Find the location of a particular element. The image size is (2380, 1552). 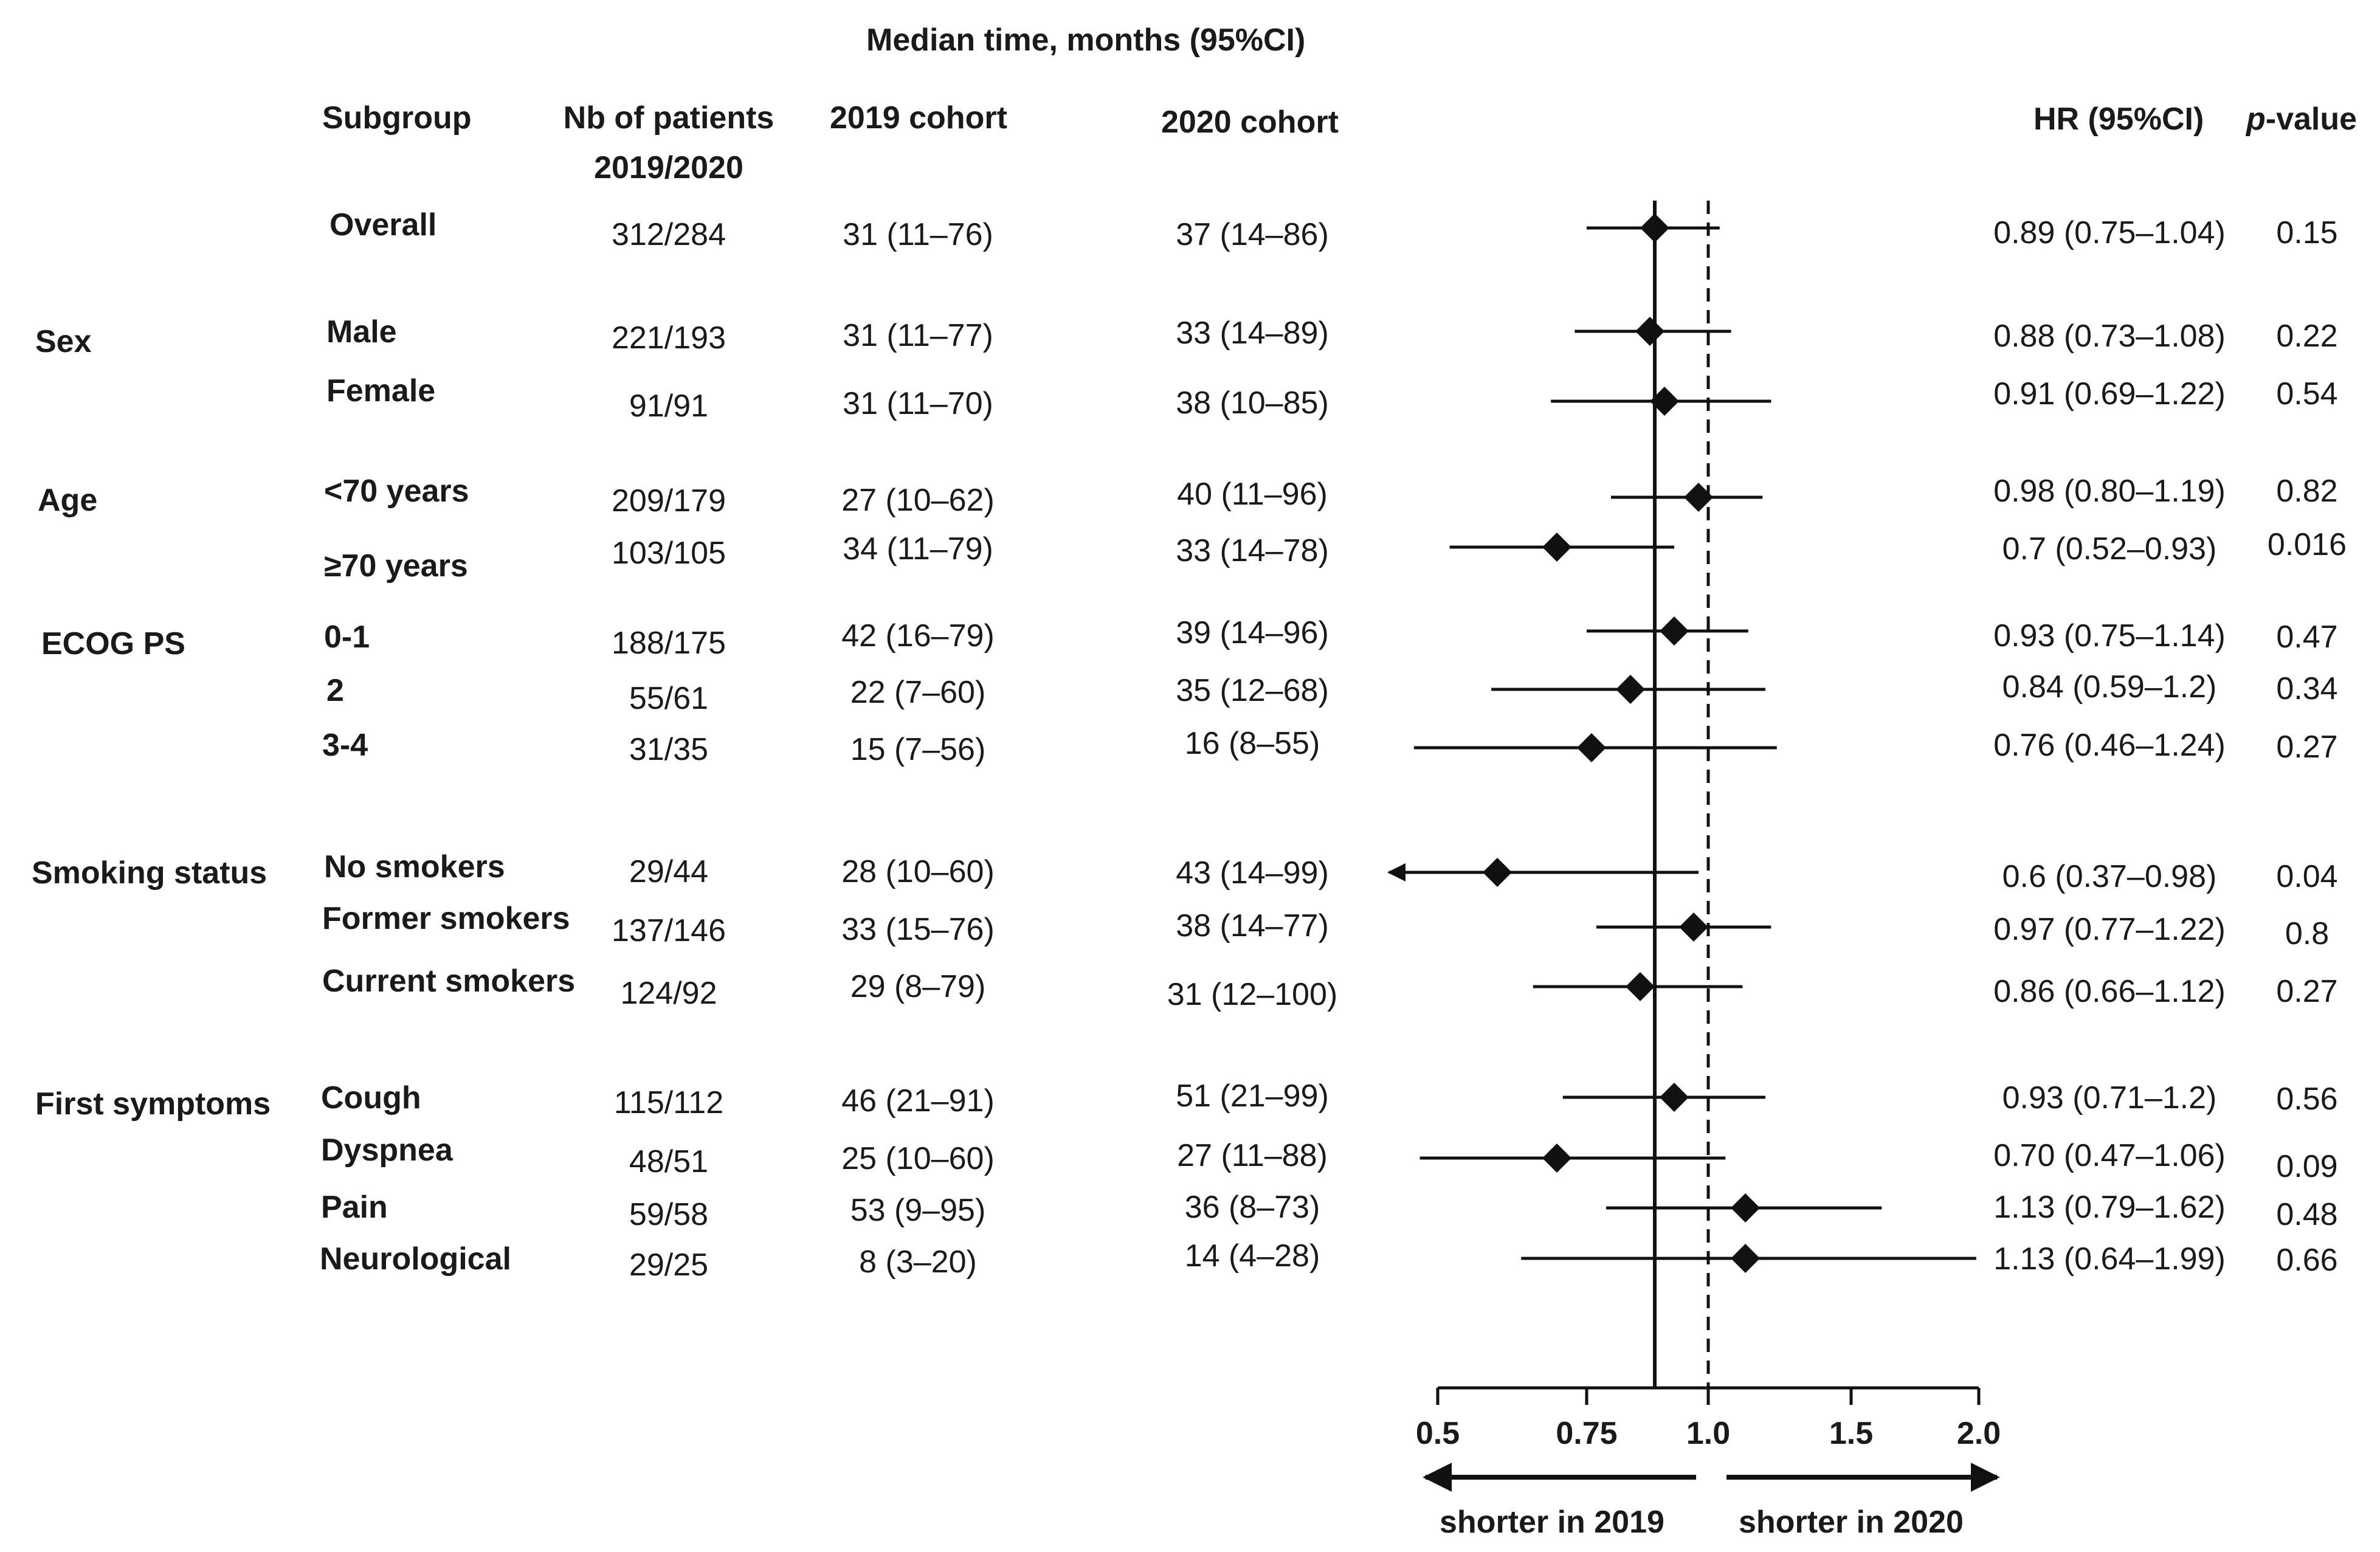

cohort-2020-value: 35 (12–68) is located at coordinates (1252, 690).